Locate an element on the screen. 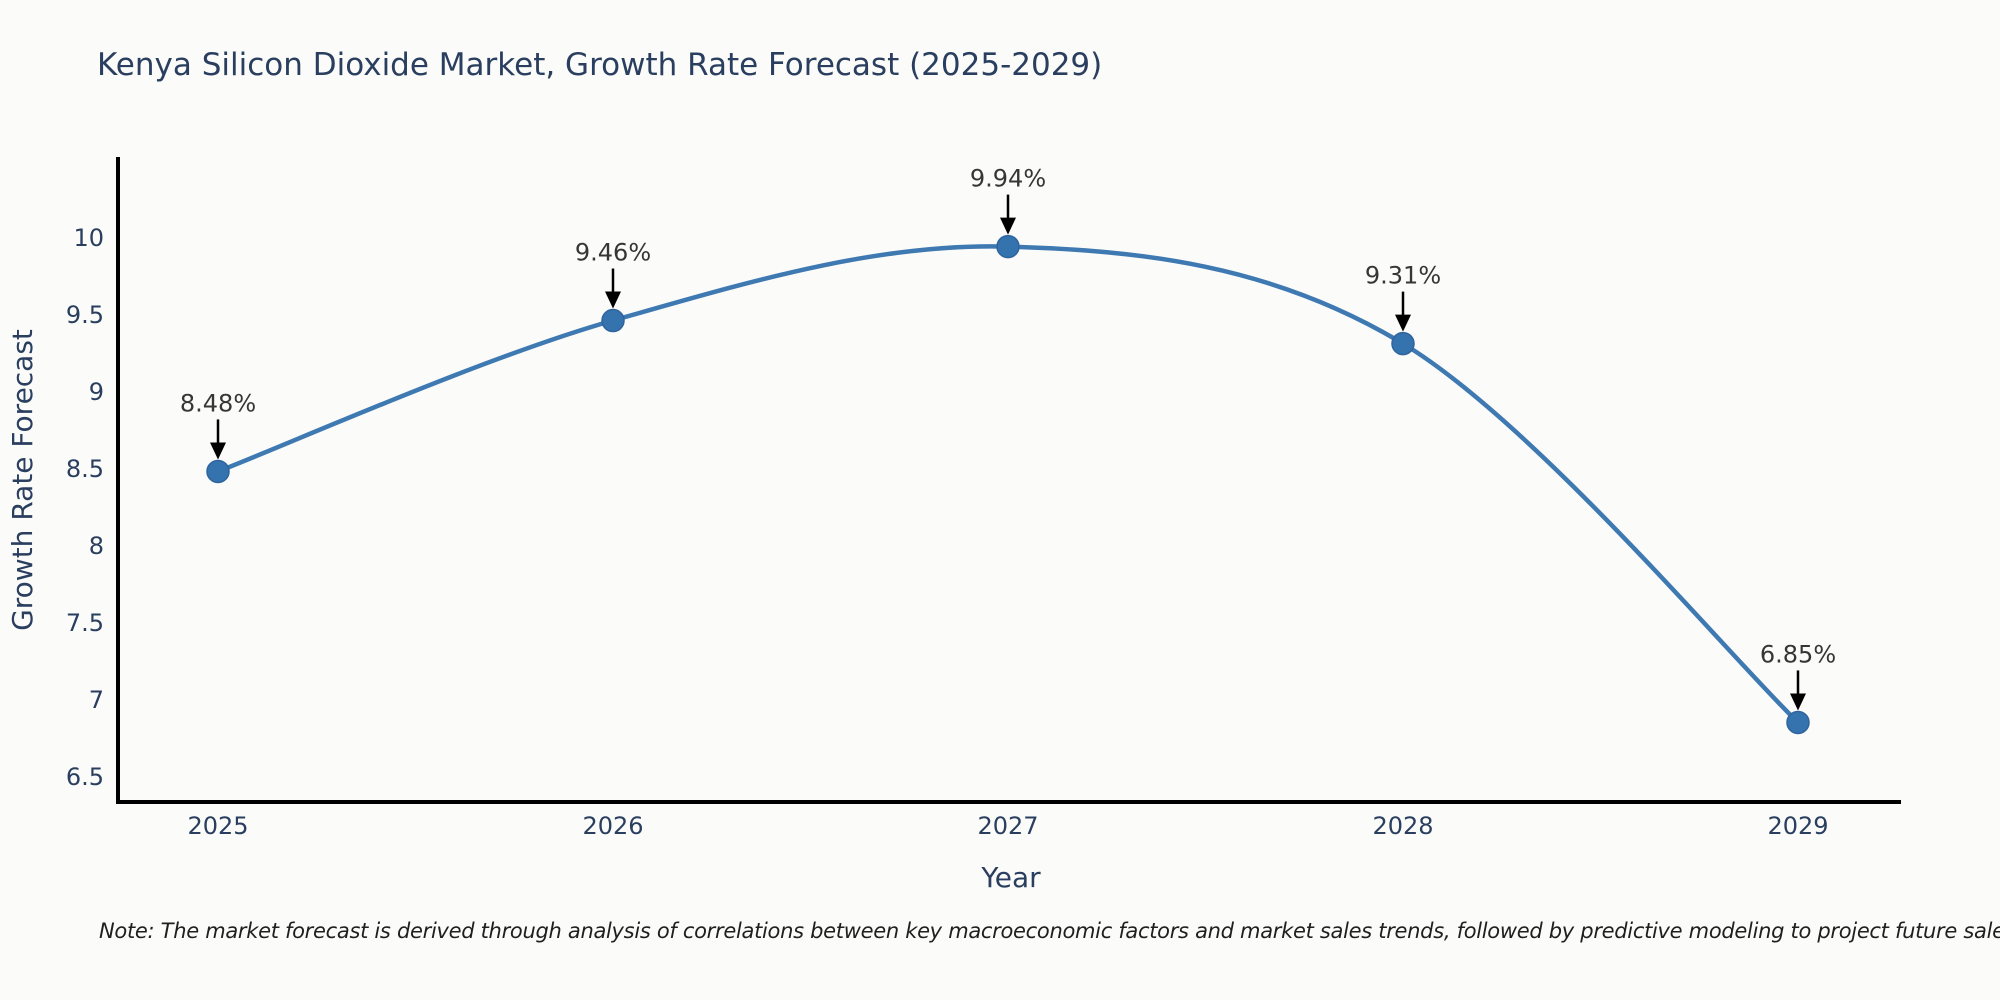 This screenshot has height=1000, width=2000. data-point-label: 9.31% is located at coordinates (1403, 276).